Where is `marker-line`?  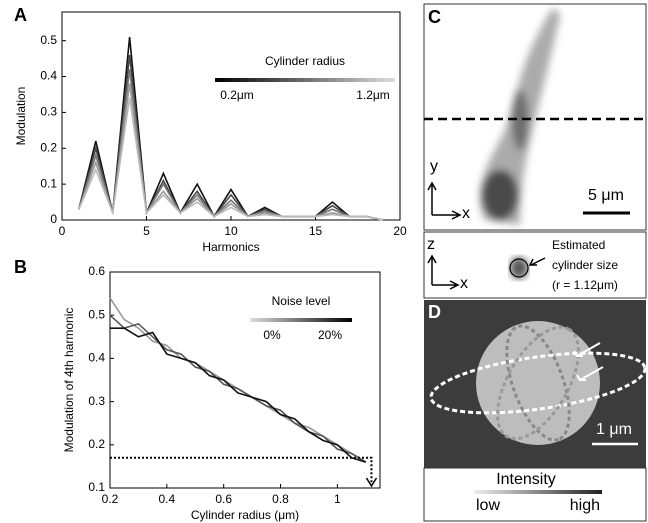 marker-line is located at coordinates (241, 471).